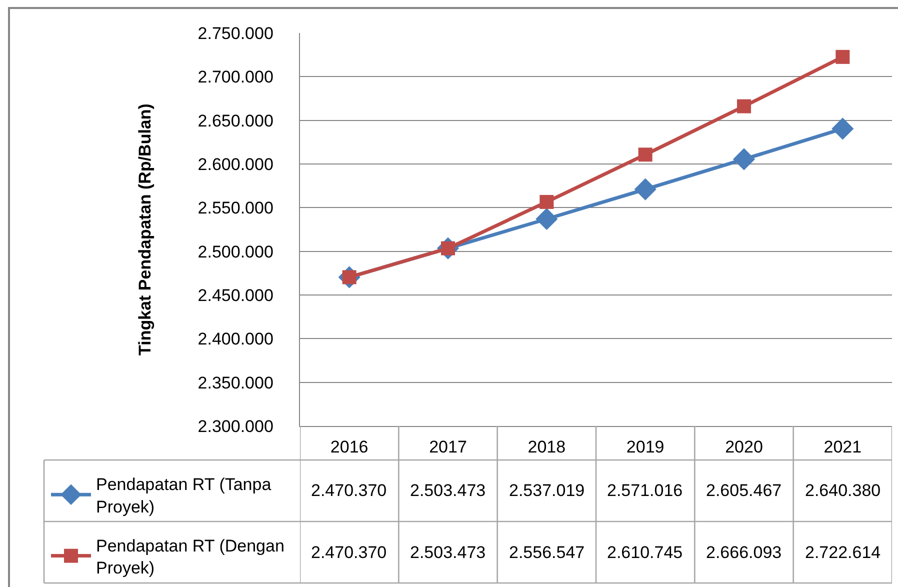 This screenshot has width=898, height=587. I want to click on data-label: 2.605.467, so click(744, 490).